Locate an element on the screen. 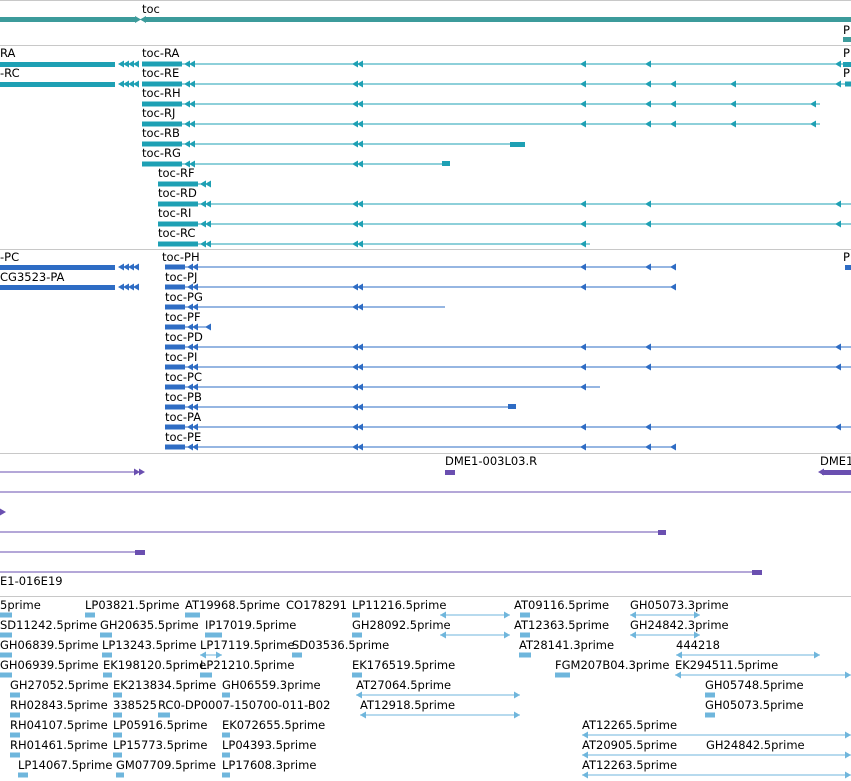 This screenshot has height=781, width=851. est-label: AT12918.5prime is located at coordinates (408, 705).